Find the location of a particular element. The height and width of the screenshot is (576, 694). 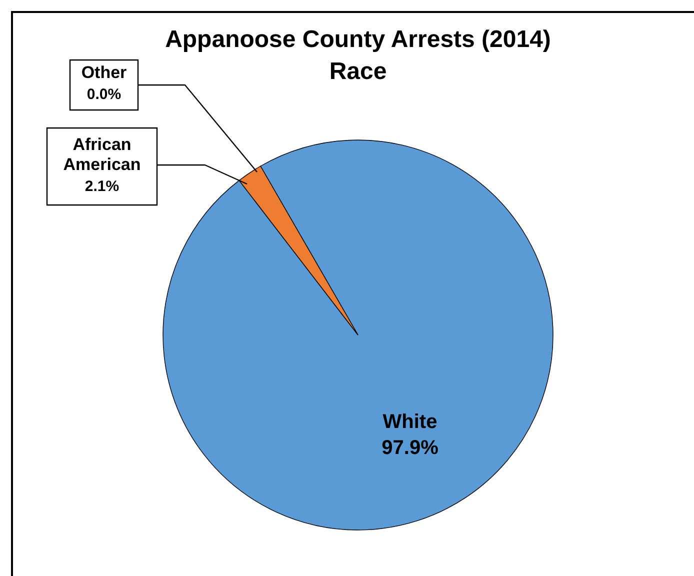

data-label: 2.1% is located at coordinates (102, 186).